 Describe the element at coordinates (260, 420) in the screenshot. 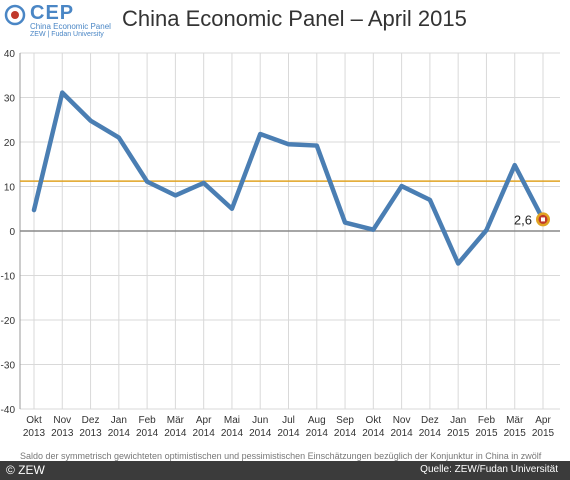

I see `x-tick-label: Jun` at that location.